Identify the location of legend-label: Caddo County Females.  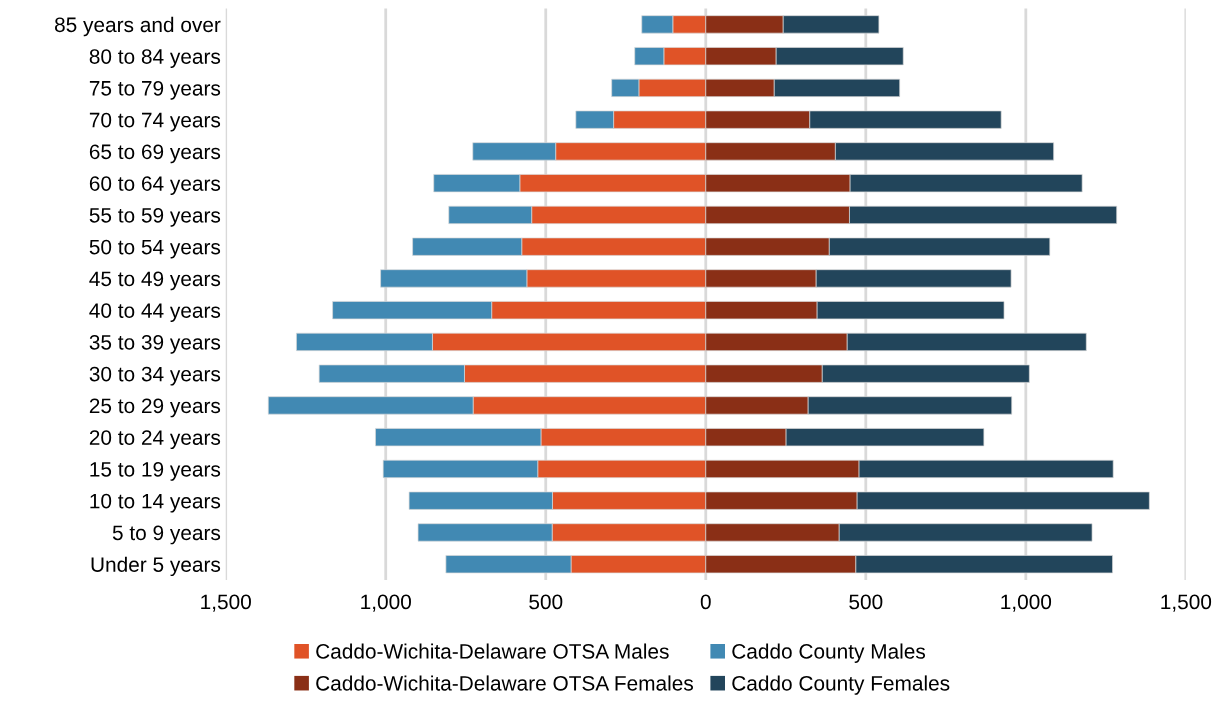
(841, 685).